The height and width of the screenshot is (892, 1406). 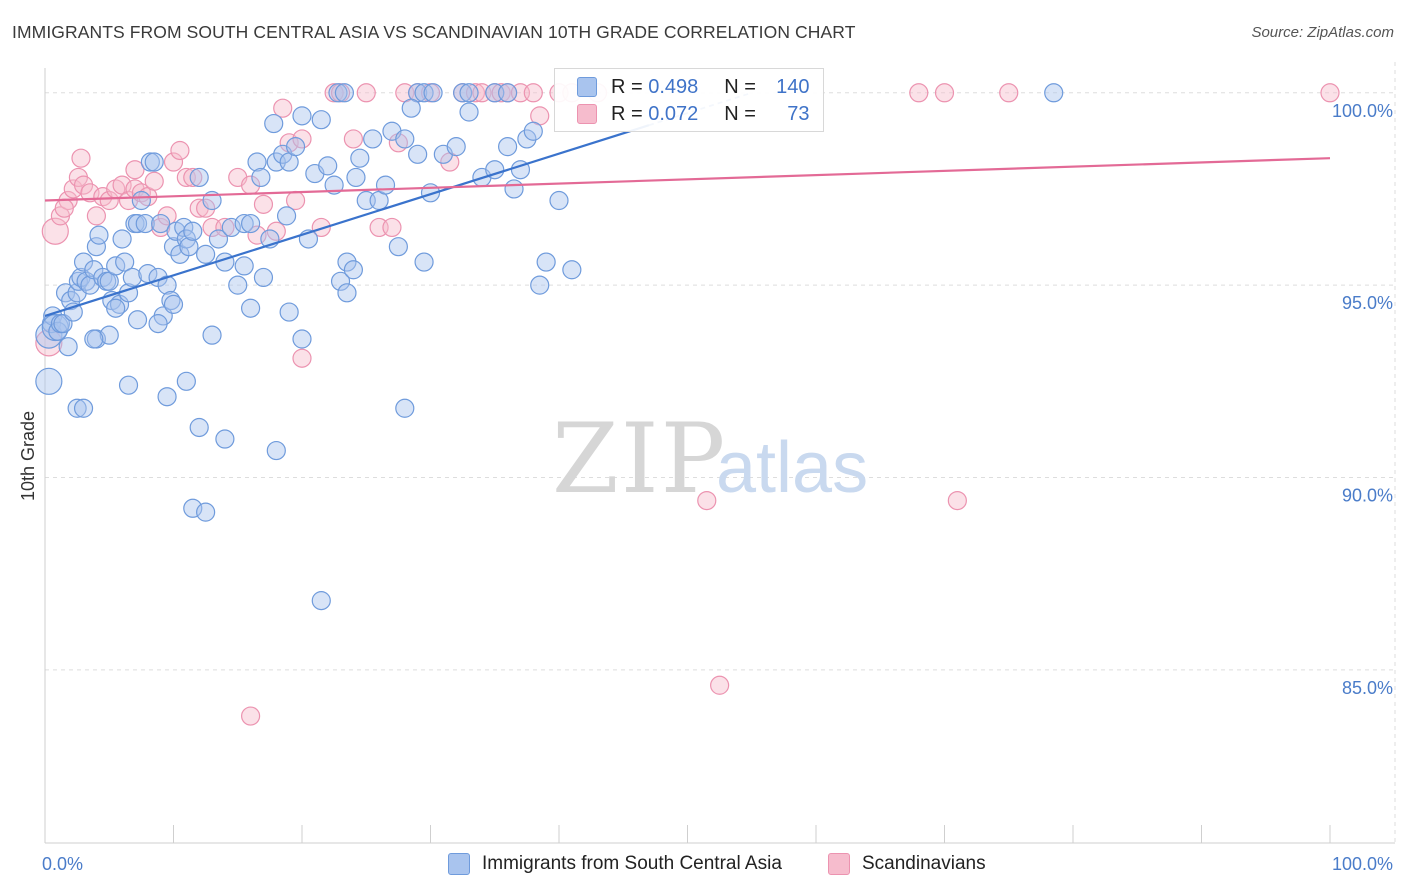 What do you see at coordinates (1367, 496) in the screenshot?
I see `y-tick-label-2: 90.0%` at bounding box center [1367, 496].